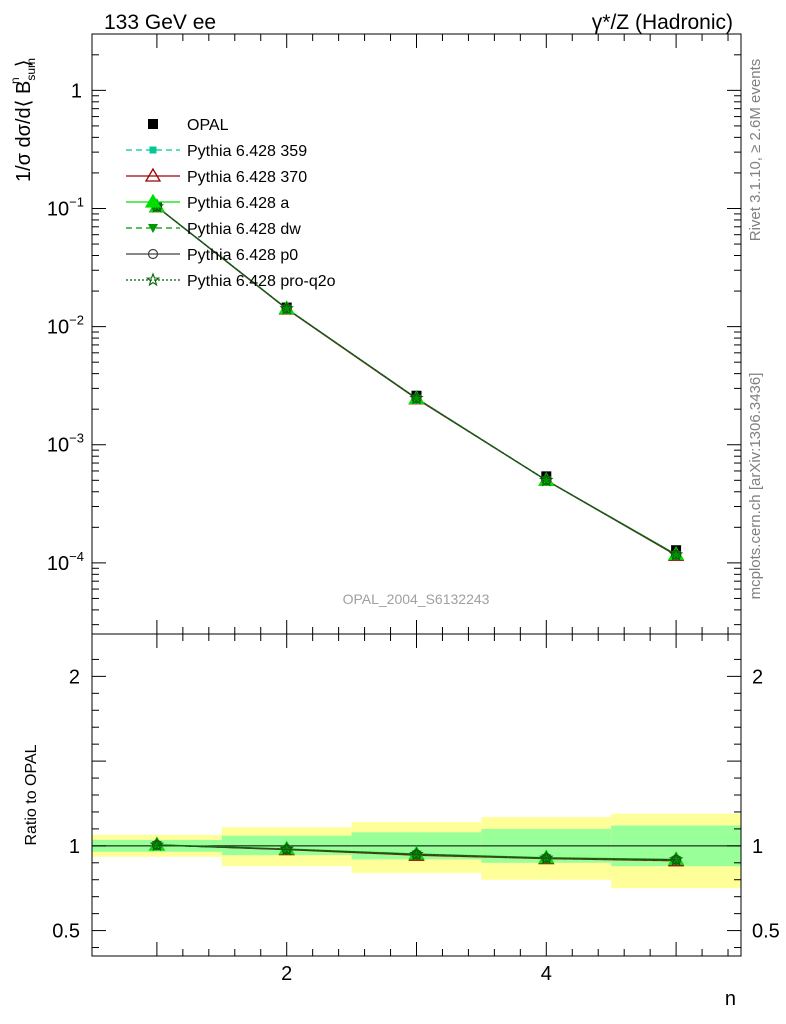 This screenshot has width=786, height=1024. Describe the element at coordinates (74, 847) in the screenshot. I see `ratio-y-tick-label-left: 1` at that location.